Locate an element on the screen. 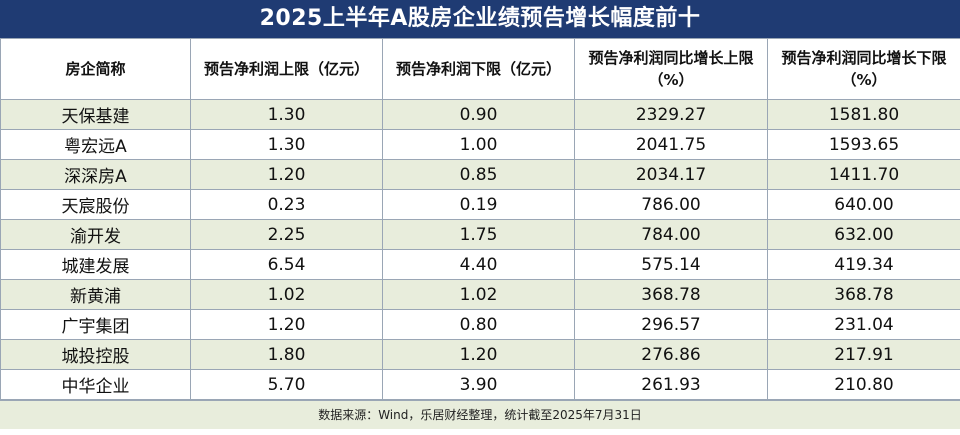  table-row: 新黄浦 1.02 1.02 368.78 368.78 is located at coordinates (480, 294).